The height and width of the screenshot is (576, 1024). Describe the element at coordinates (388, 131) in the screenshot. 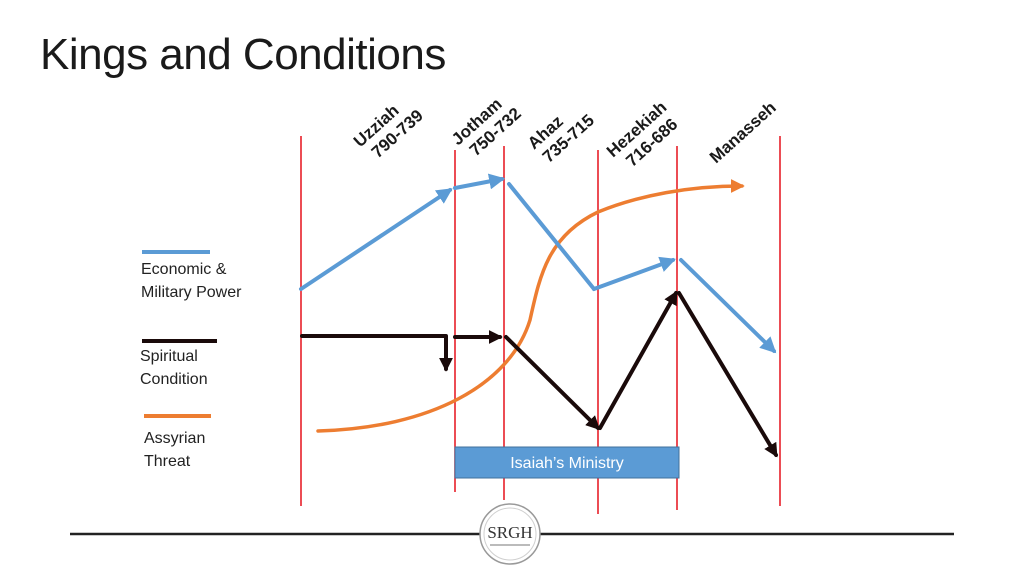

I see `king-label-uzziah: Uzziah 790-739` at that location.